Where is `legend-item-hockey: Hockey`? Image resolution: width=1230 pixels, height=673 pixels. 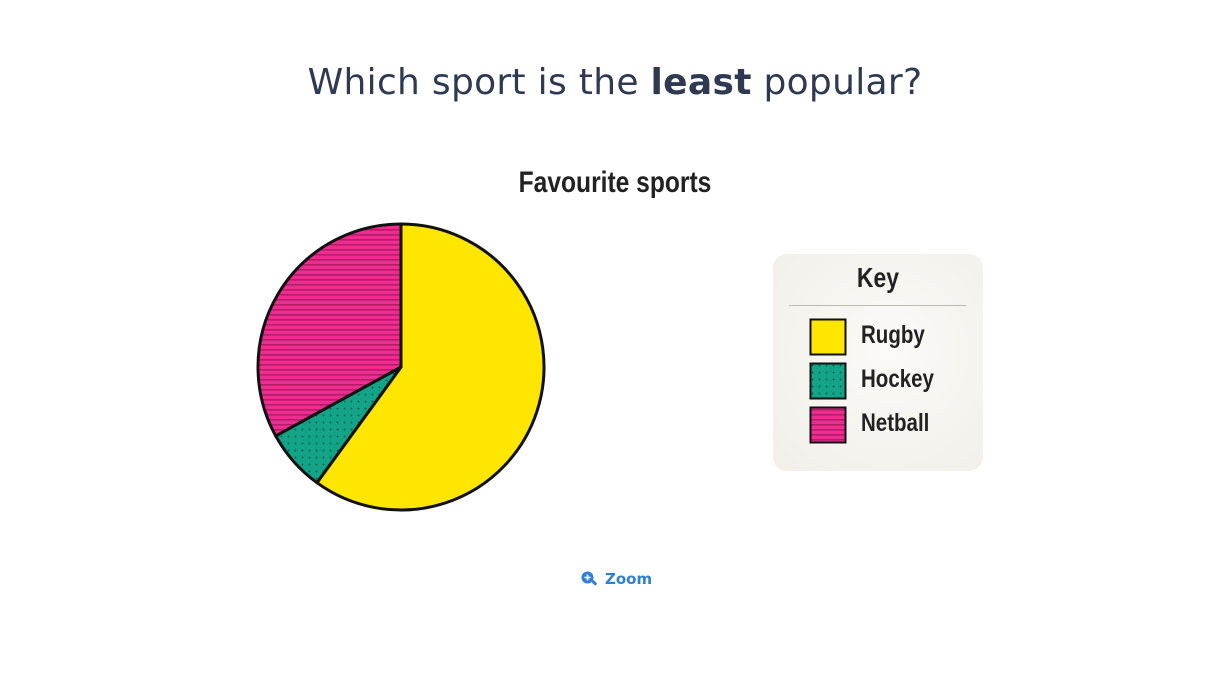 legend-item-hockey: Hockey is located at coordinates (894, 381).